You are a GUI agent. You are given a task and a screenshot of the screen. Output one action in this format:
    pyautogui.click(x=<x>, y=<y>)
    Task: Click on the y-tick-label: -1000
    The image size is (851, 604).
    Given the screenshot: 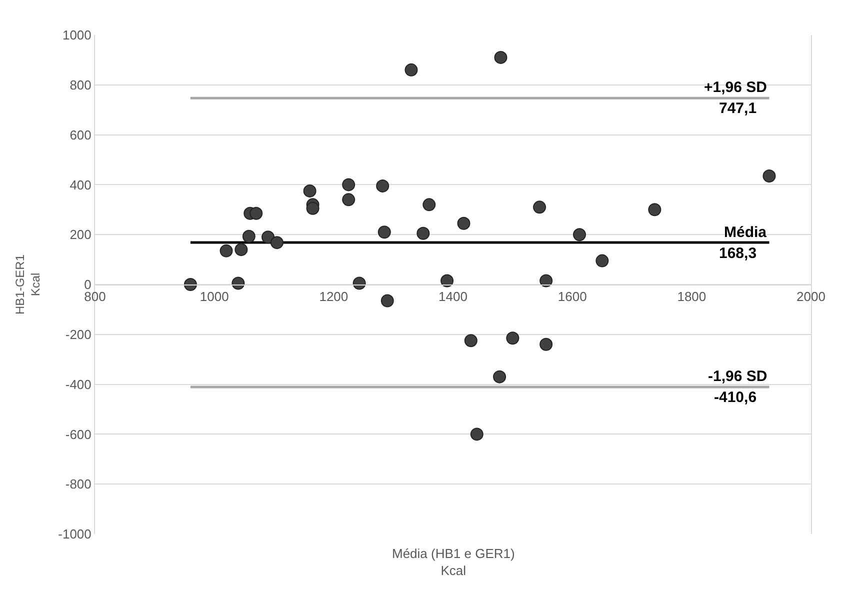 What is the action you would take?
    pyautogui.click(x=75, y=534)
    